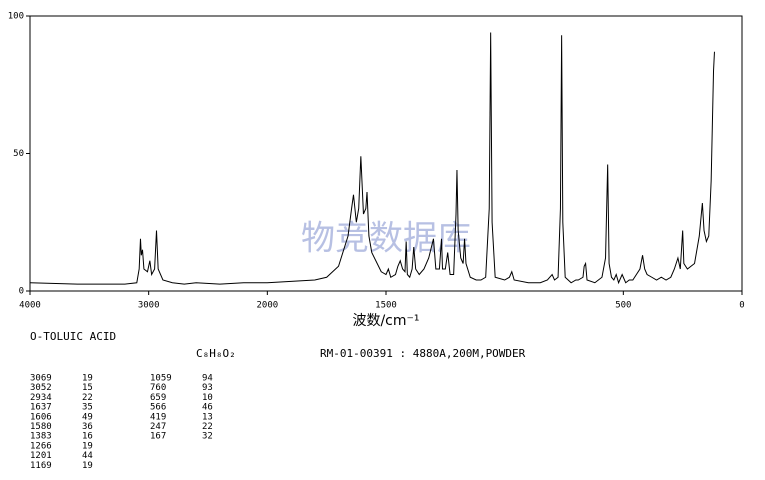  I want to click on peak-intensity: 16, so click(87, 437).